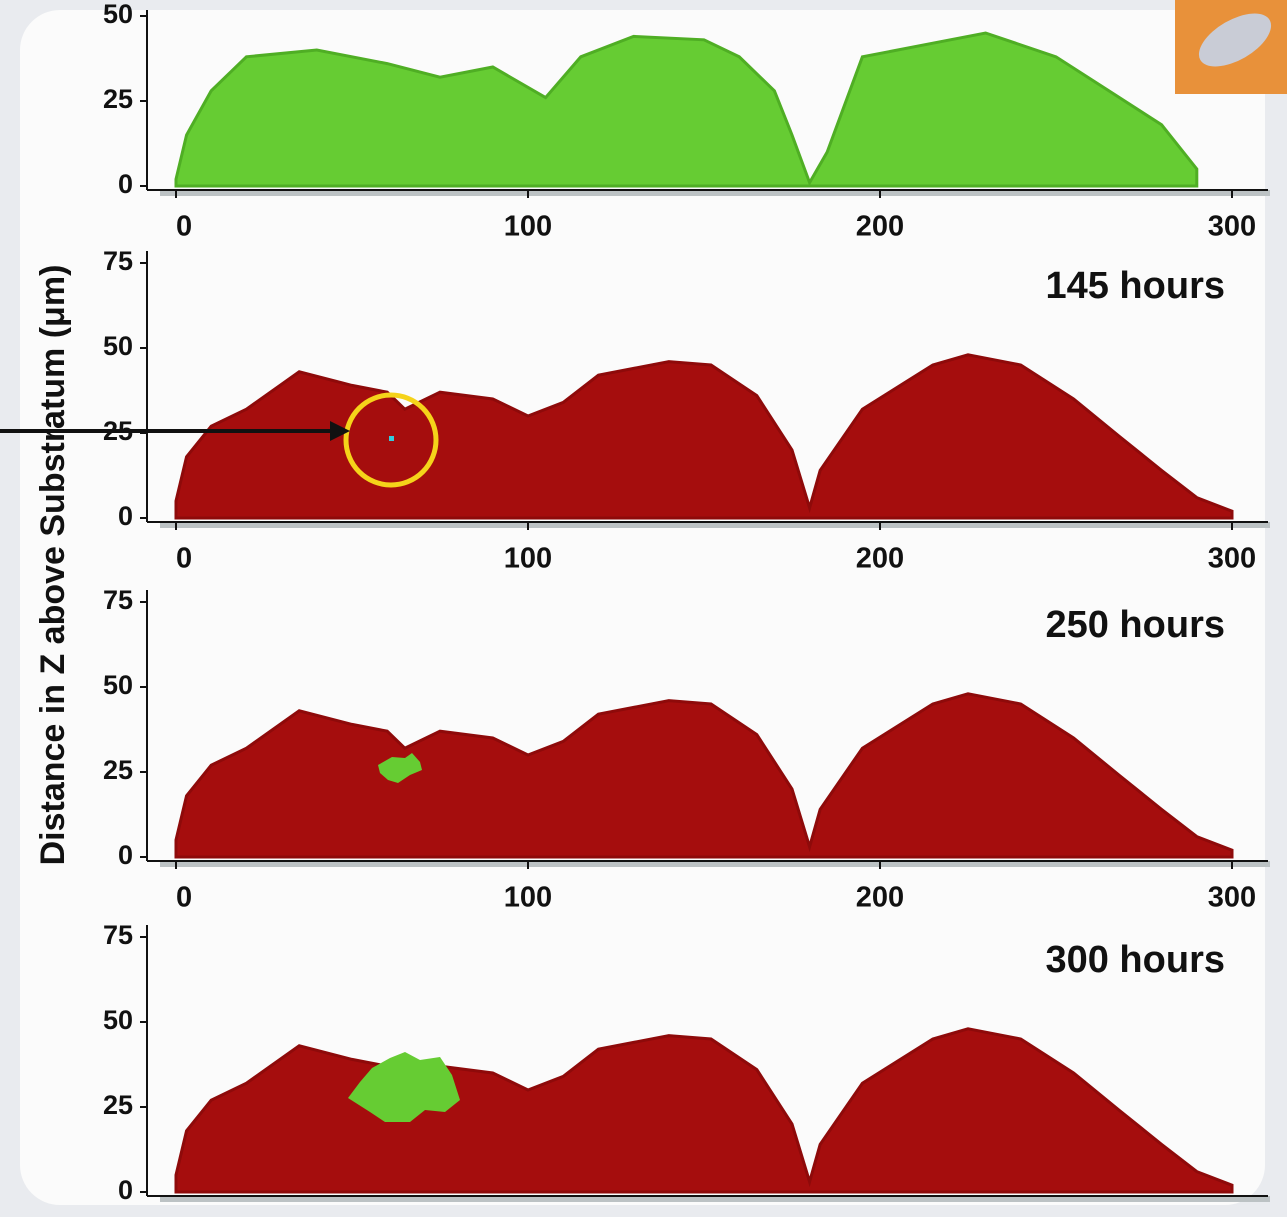 The image size is (1287, 1217). I want to click on panel-label: 250 hours, so click(1135, 625).